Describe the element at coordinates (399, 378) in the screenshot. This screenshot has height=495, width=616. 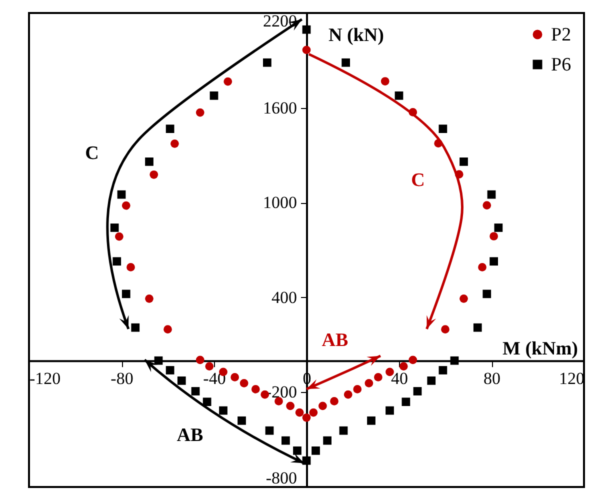
I see `x-tick-label: 40` at that location.